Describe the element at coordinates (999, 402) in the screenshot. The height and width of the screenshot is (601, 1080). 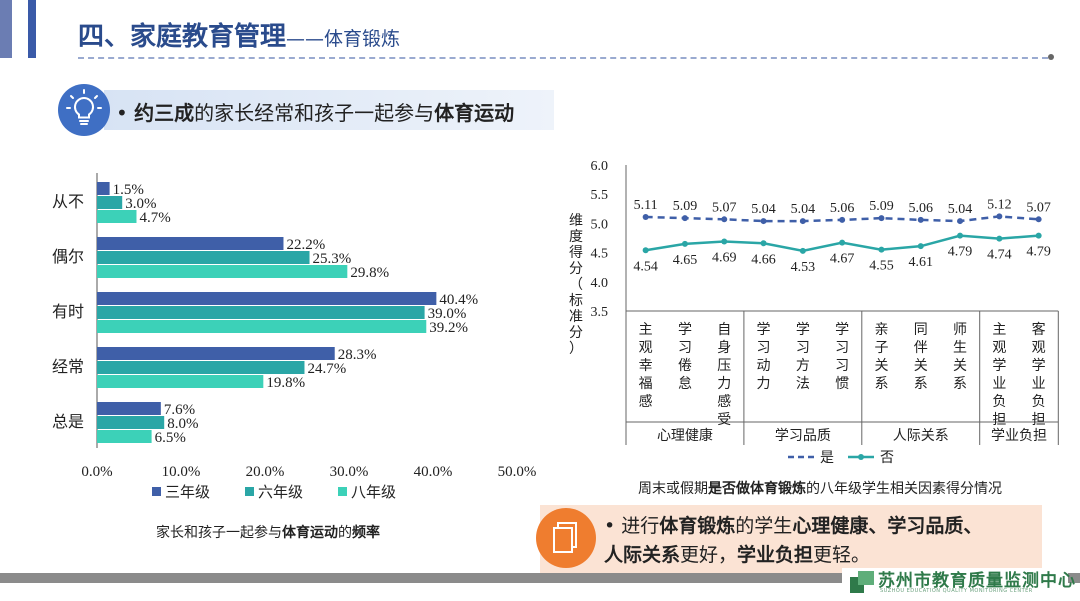
I see `category-label-char: 负` at that location.